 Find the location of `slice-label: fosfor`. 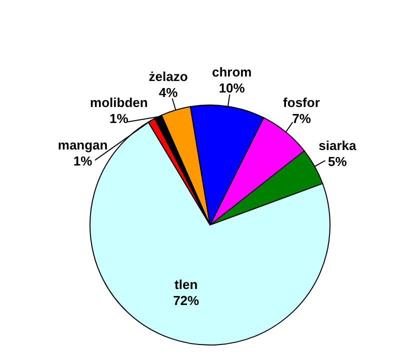

slice-label: fosfor is located at coordinates (301, 102).